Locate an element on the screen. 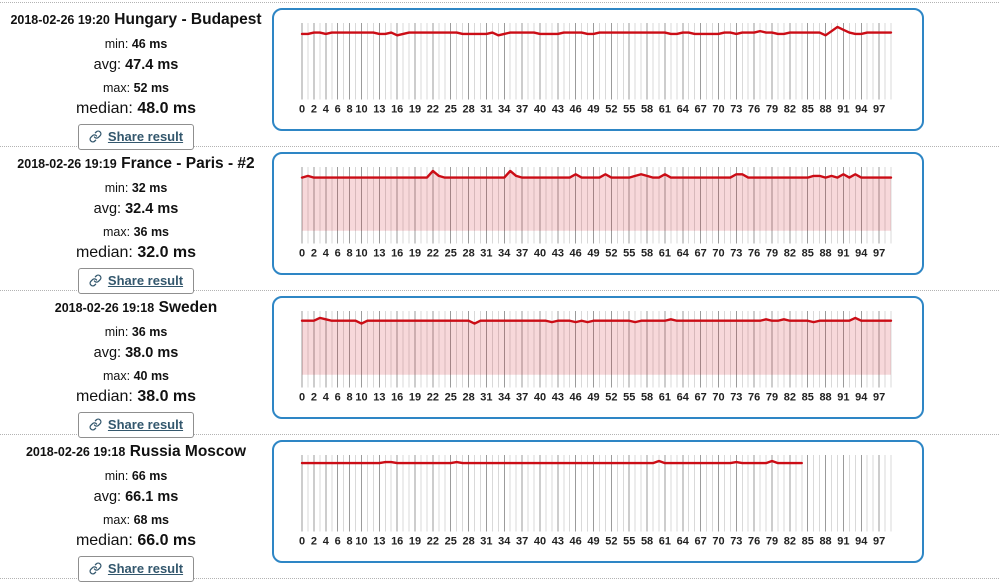  stat-avg: avg: 47.4 ms is located at coordinates (136, 65).